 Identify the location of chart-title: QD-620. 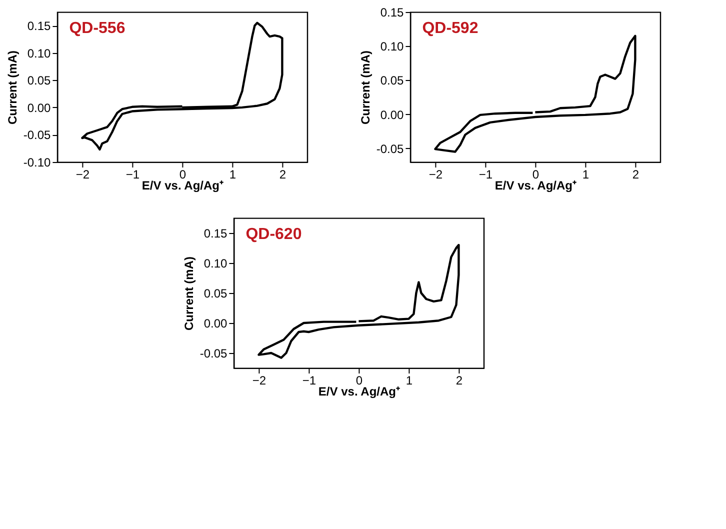
(274, 234).